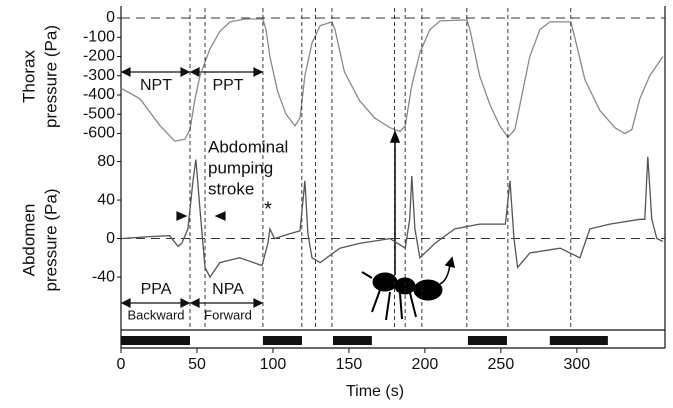  Describe the element at coordinates (402, 296) in the screenshot. I see `insect` at that location.